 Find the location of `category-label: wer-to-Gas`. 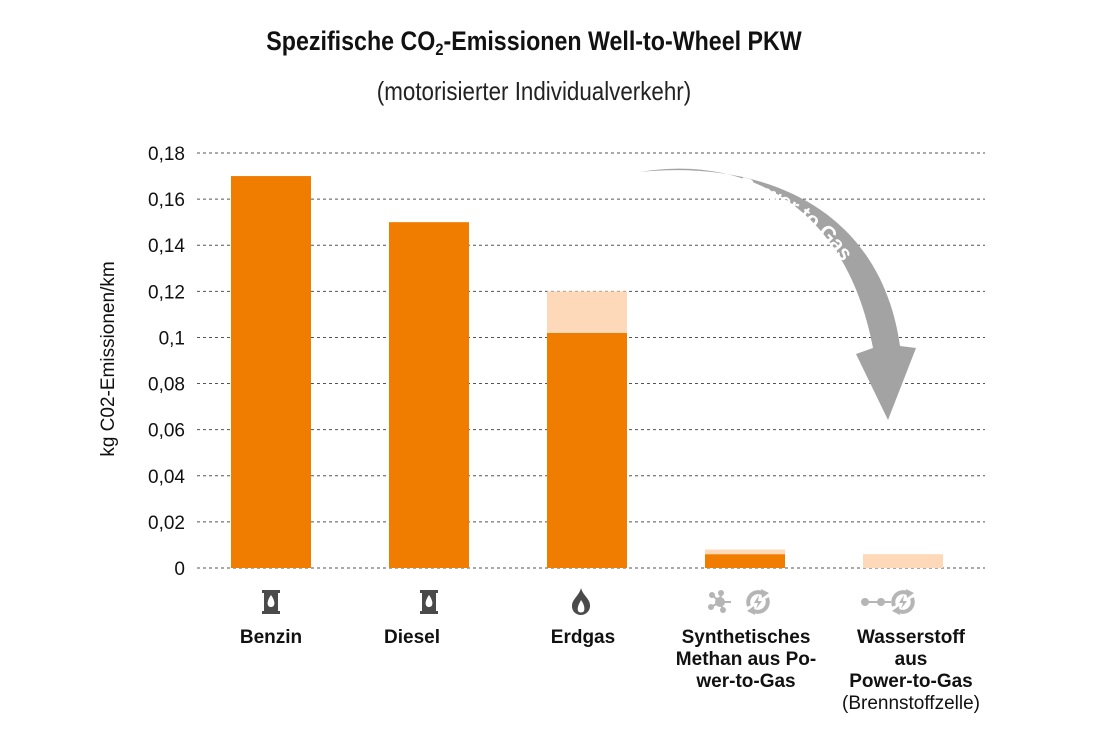

category-label: wer-to-Gas is located at coordinates (745, 681).